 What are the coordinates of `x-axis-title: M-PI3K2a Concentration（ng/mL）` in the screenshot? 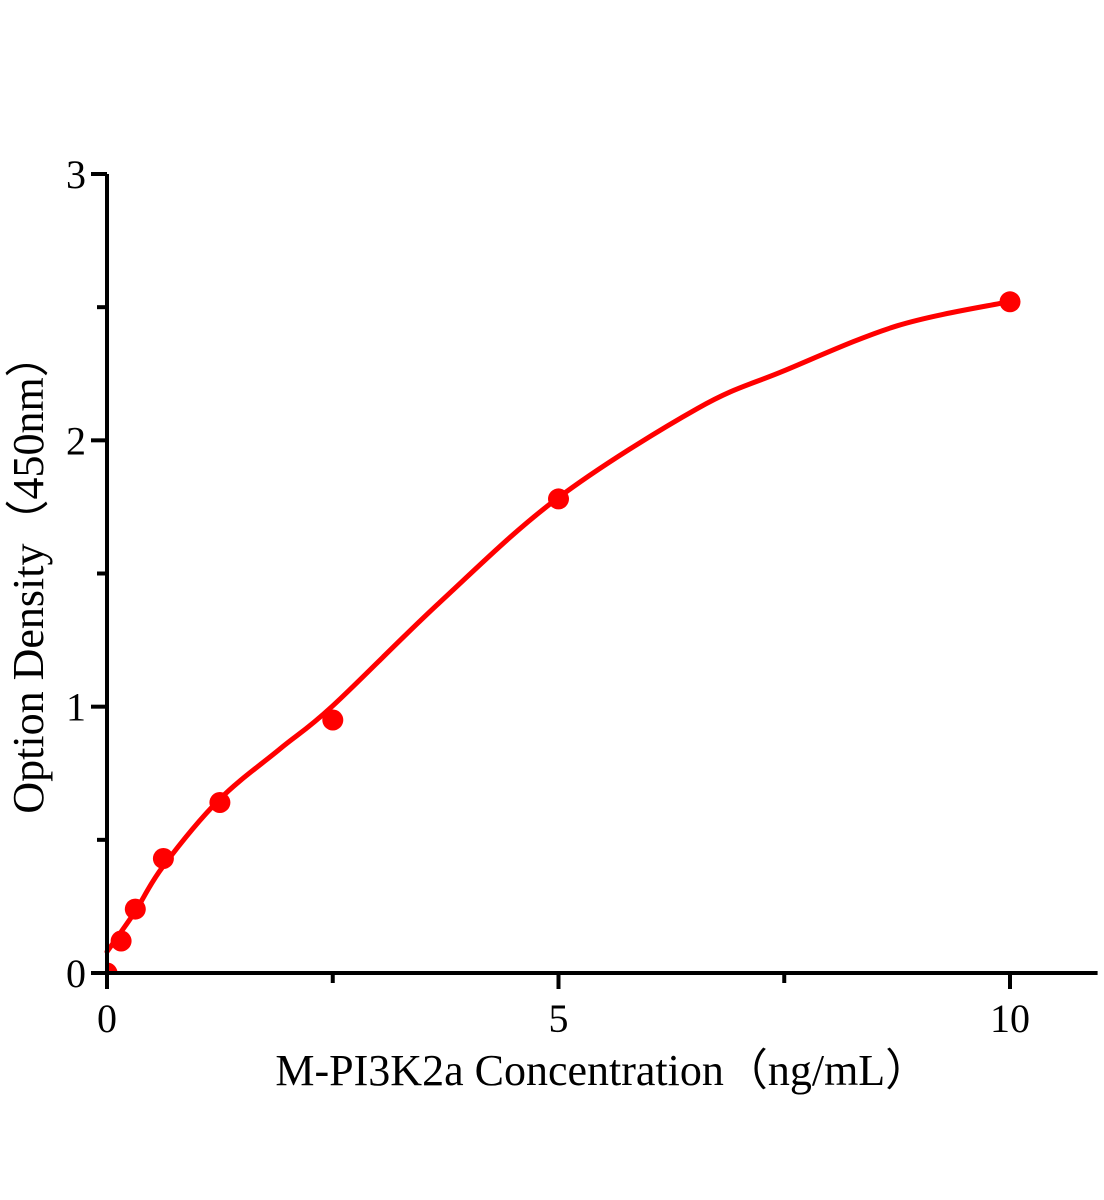 It's located at (602, 1070).